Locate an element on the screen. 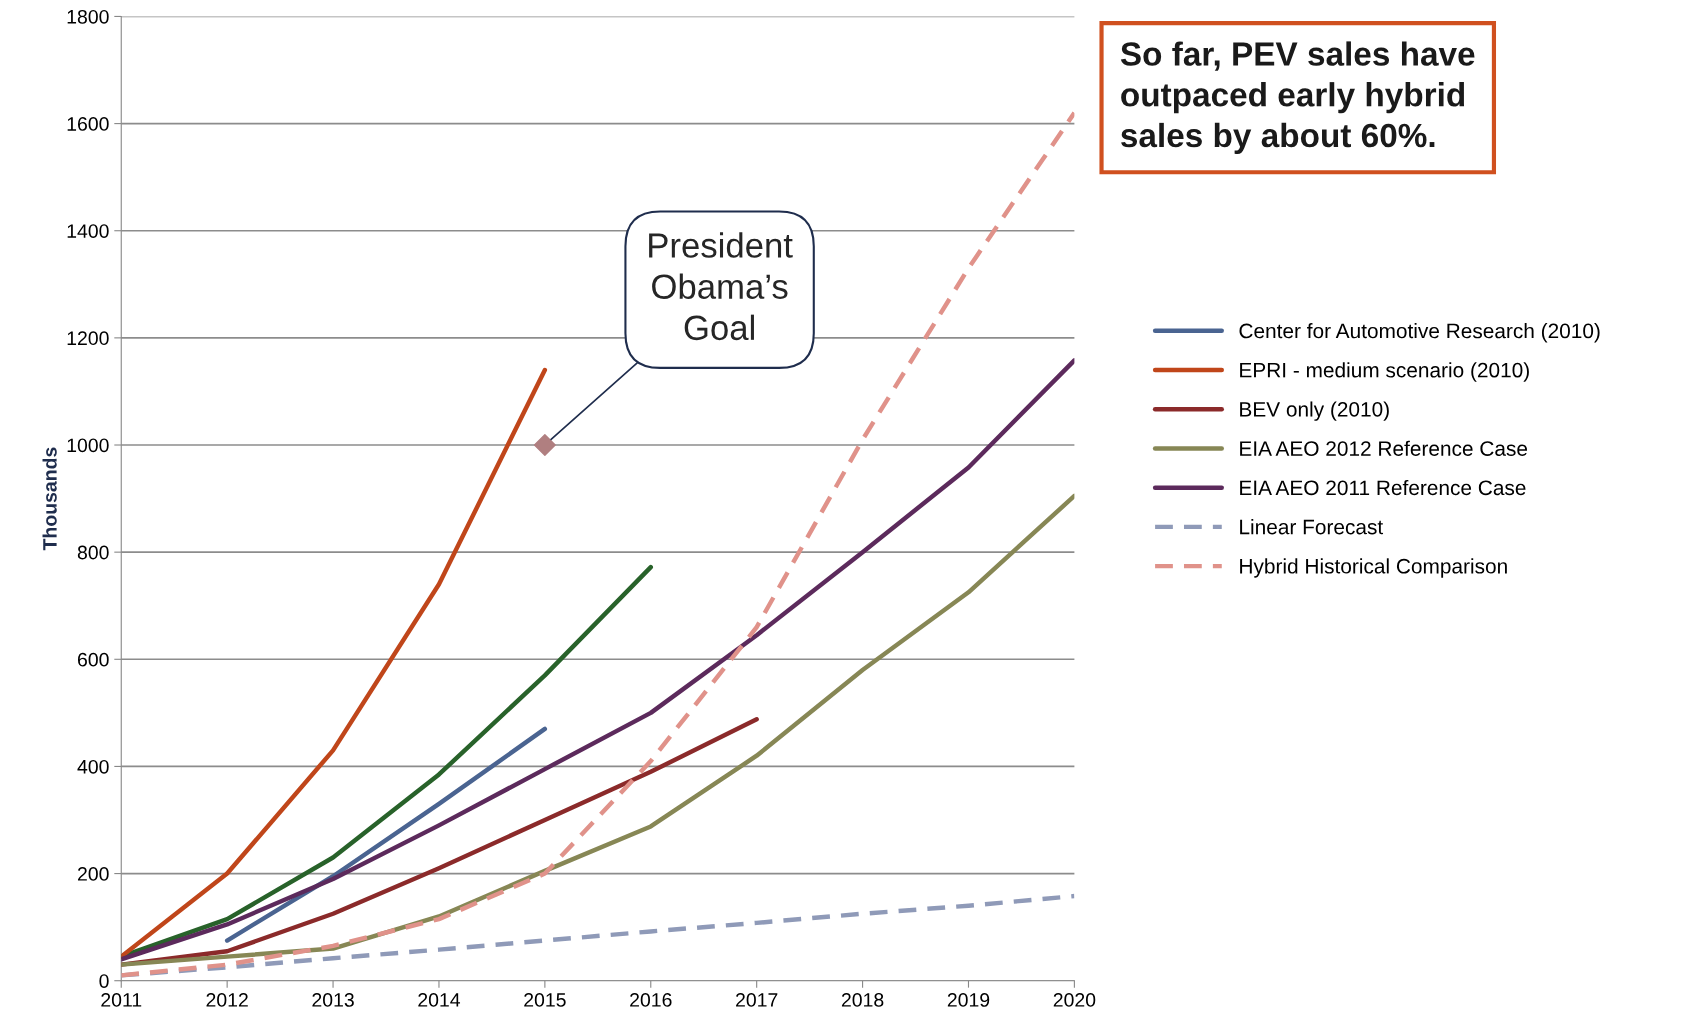 Image resolution: width=1684 pixels, height=1028 pixels. x-tick-label: 2019 is located at coordinates (968, 1000).